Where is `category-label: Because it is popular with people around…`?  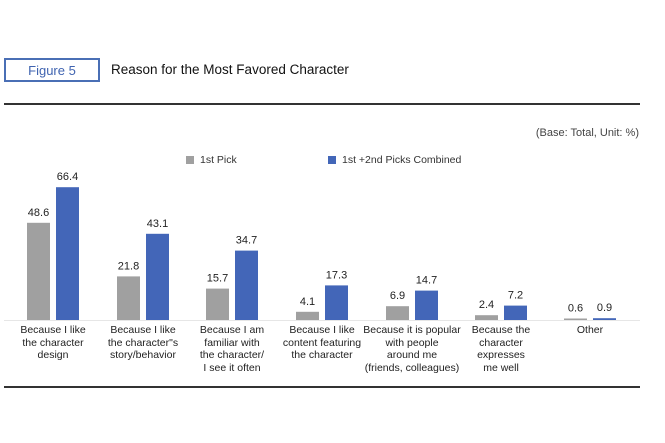
category-label: Because it is popular with people around… is located at coordinates (412, 349).